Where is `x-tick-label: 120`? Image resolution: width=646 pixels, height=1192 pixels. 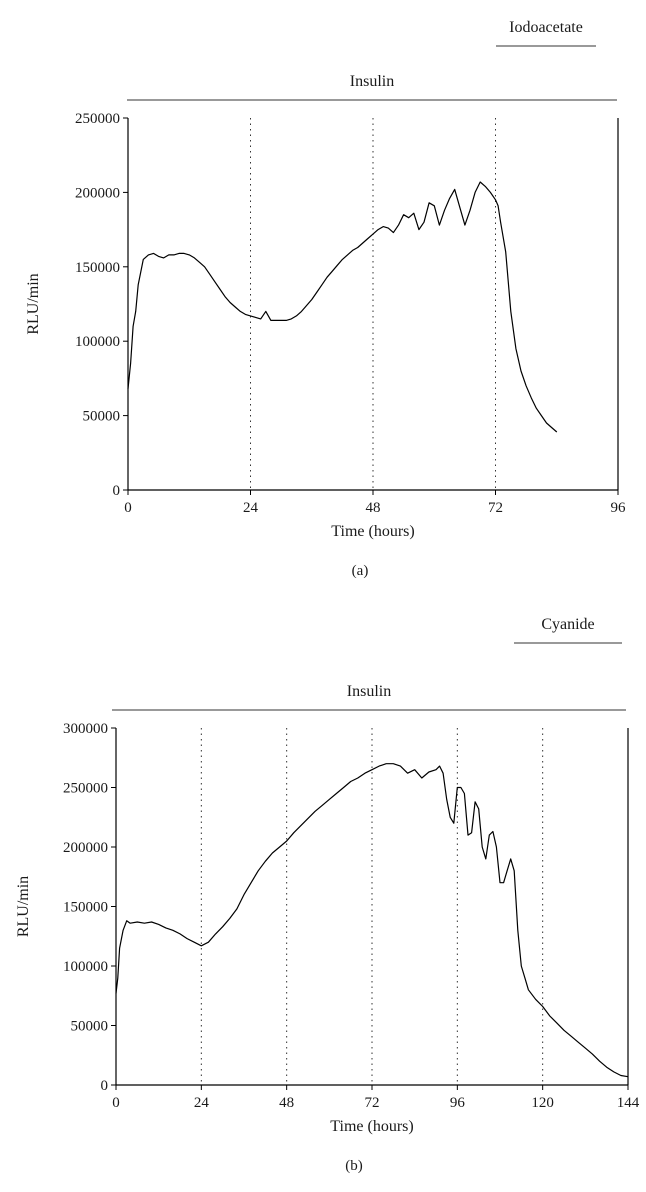
x-tick-label: 120 is located at coordinates (542, 1103).